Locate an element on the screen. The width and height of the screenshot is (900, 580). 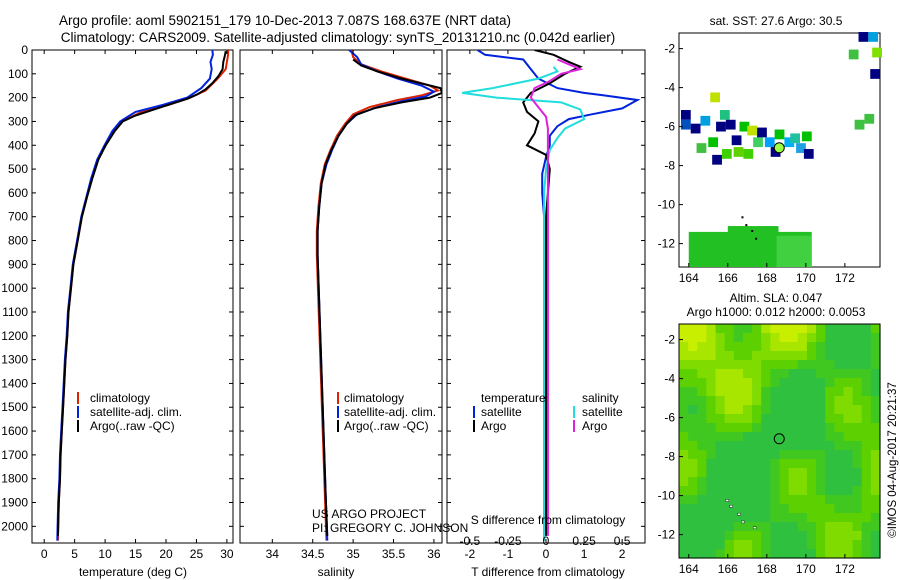
map-y-tick-label: -10 is located at coordinates (667, 496).